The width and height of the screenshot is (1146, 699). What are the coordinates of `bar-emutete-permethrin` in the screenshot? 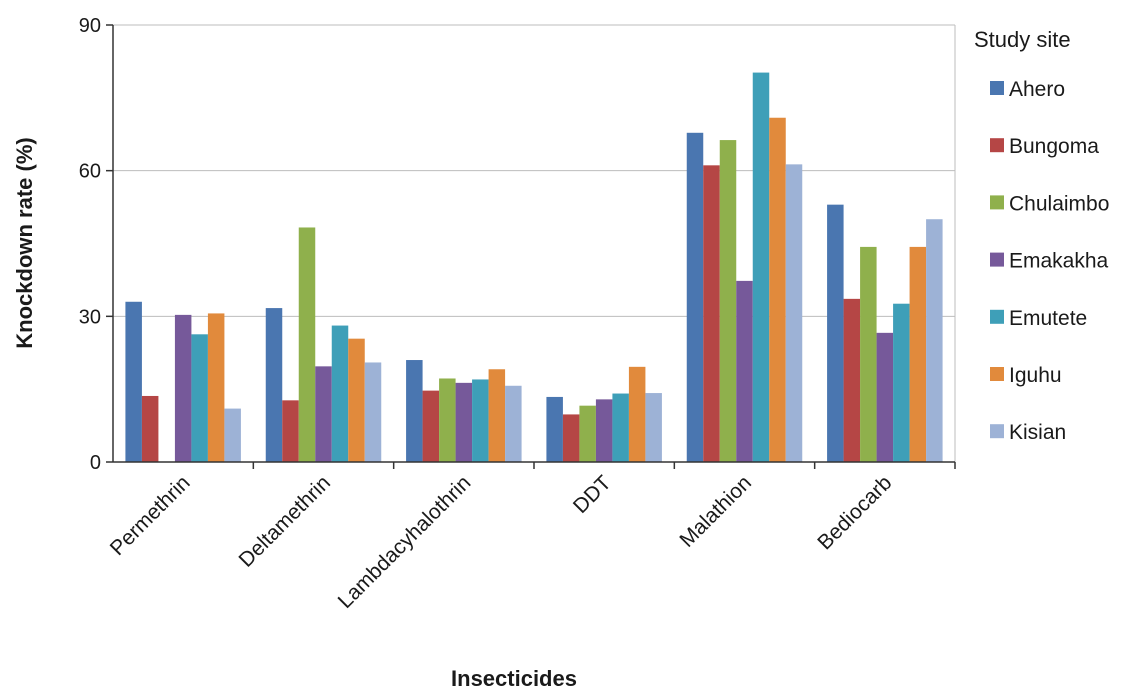 It's located at (199, 398).